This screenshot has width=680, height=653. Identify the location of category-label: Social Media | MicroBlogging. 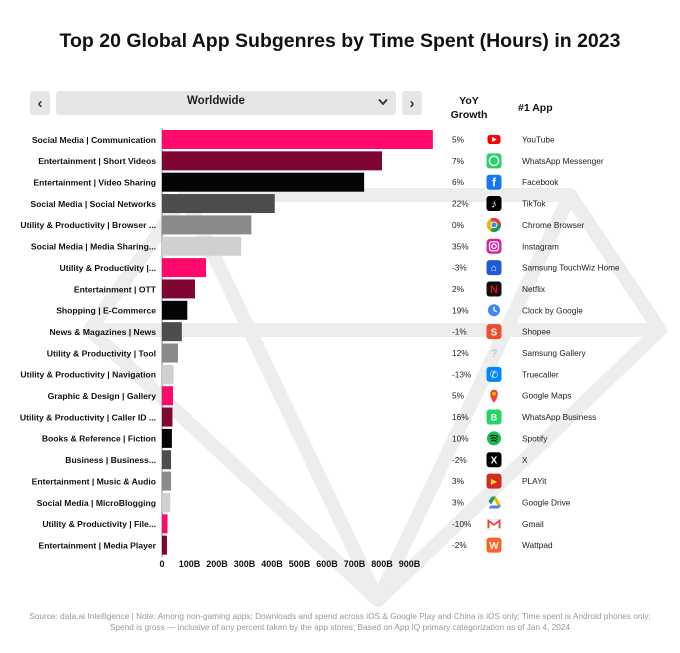
(96, 503).